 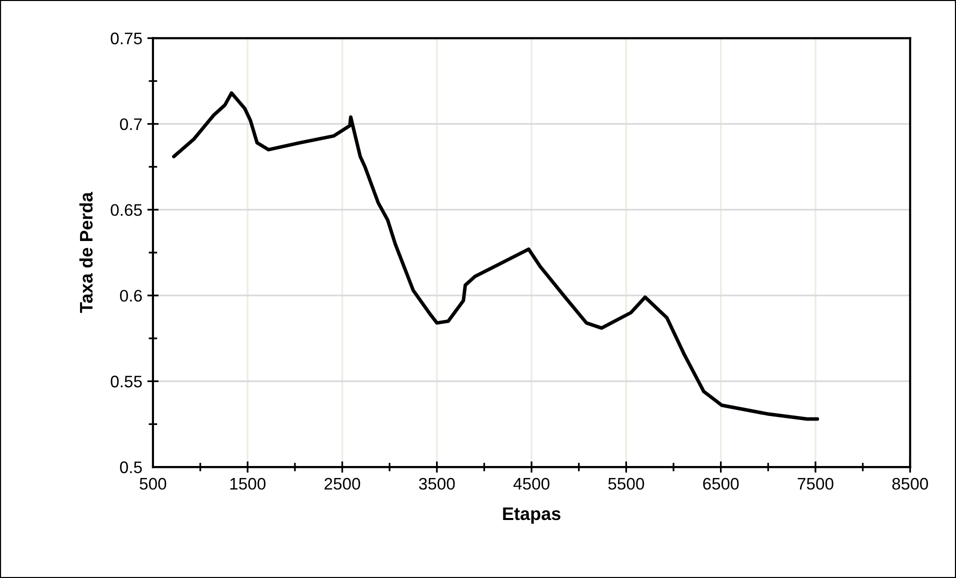 I want to click on x-tick-label: 2500, so click(x=342, y=484).